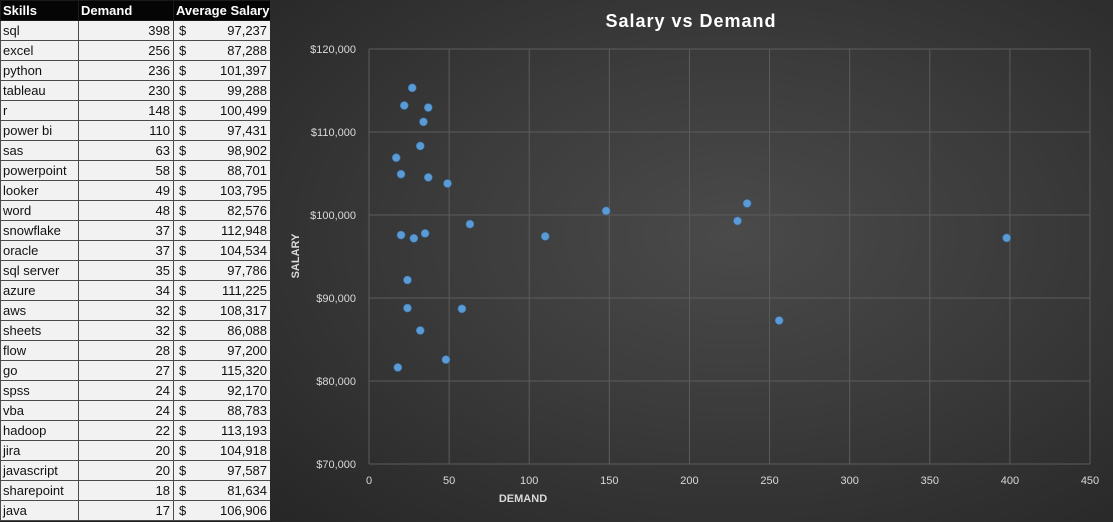  What do you see at coordinates (228, 50) in the screenshot?
I see `cell-salary: 87,288` at bounding box center [228, 50].